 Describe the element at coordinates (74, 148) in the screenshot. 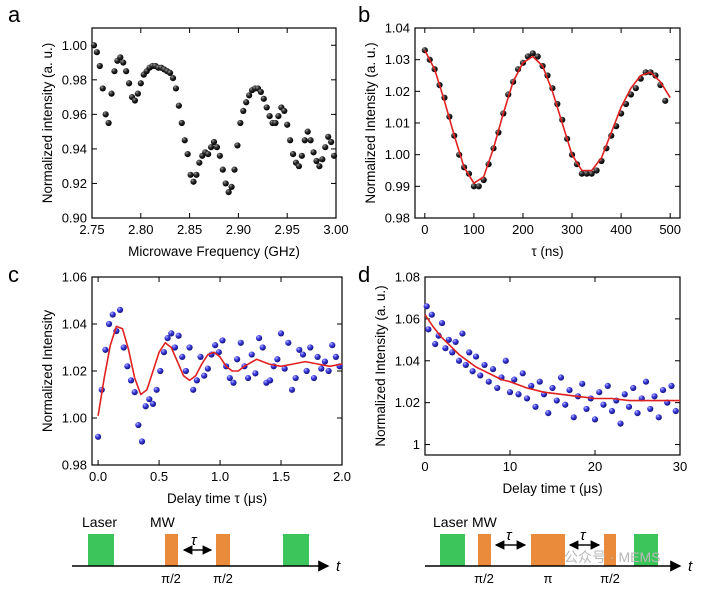

I see `y-tick-label: 0.94` at that location.